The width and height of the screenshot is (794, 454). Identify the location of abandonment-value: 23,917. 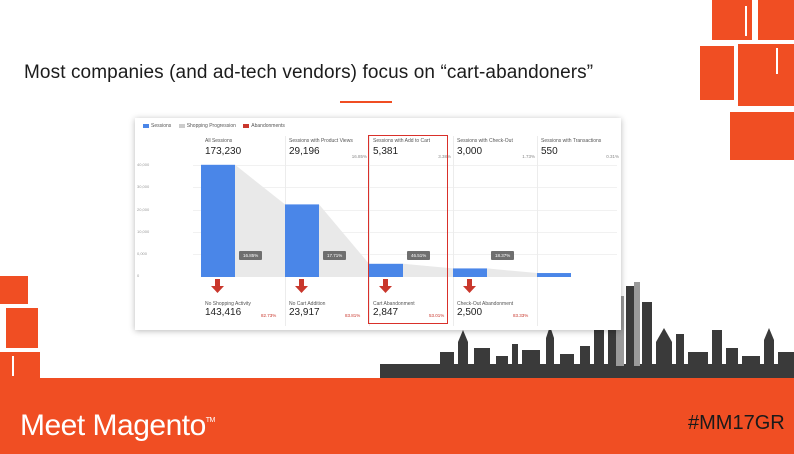
(304, 312).